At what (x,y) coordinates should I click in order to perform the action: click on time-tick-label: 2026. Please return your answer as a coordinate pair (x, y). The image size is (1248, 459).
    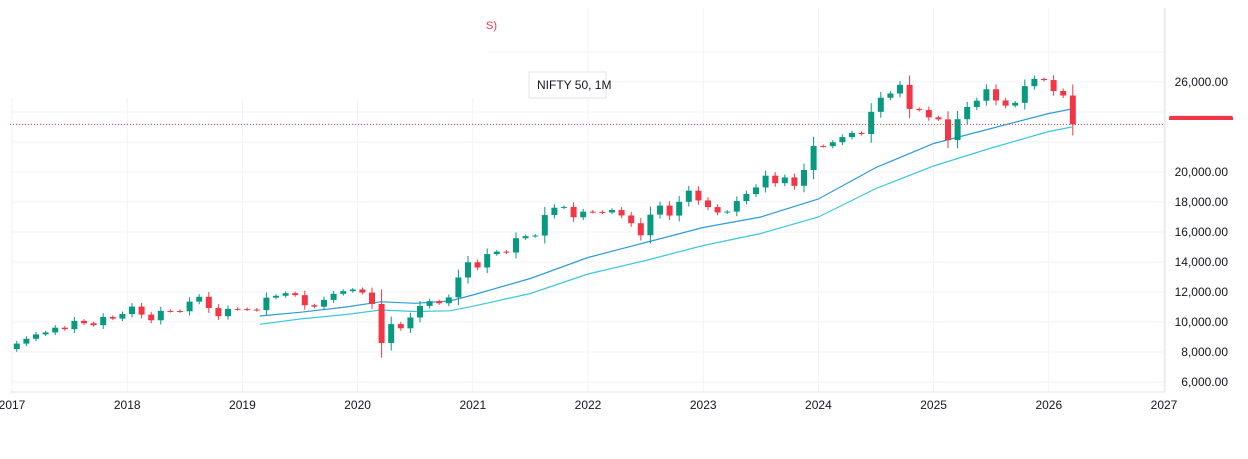
    Looking at the image, I should click on (1048, 405).